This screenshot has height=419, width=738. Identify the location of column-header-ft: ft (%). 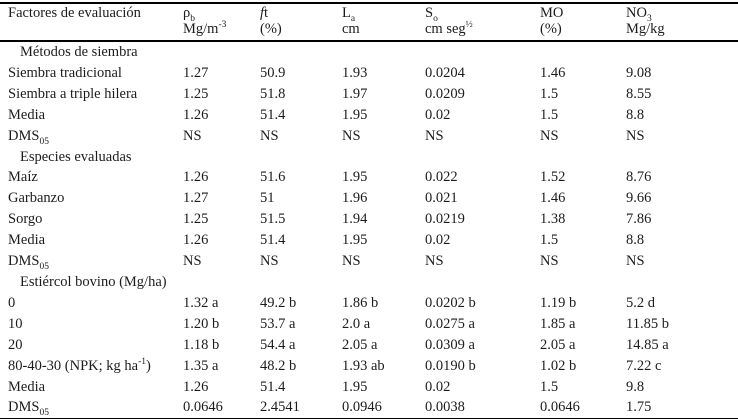
(293, 22).